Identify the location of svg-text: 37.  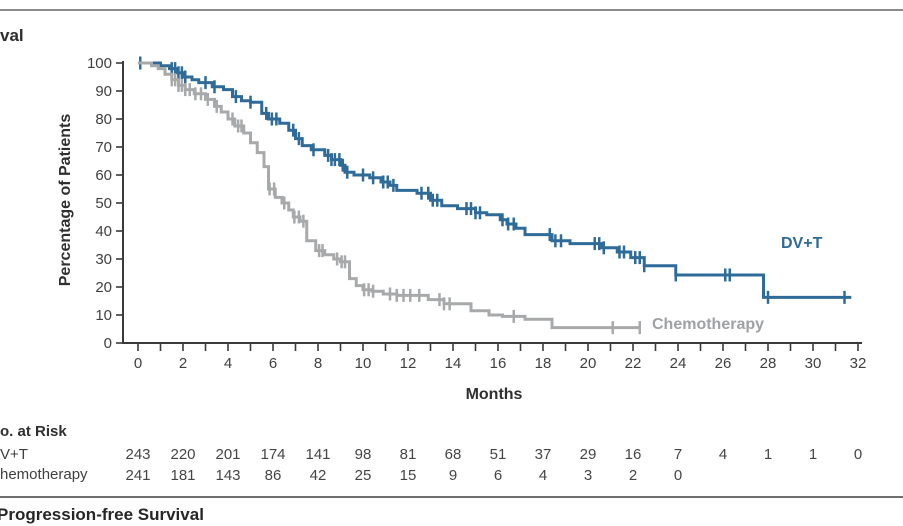
(543, 454).